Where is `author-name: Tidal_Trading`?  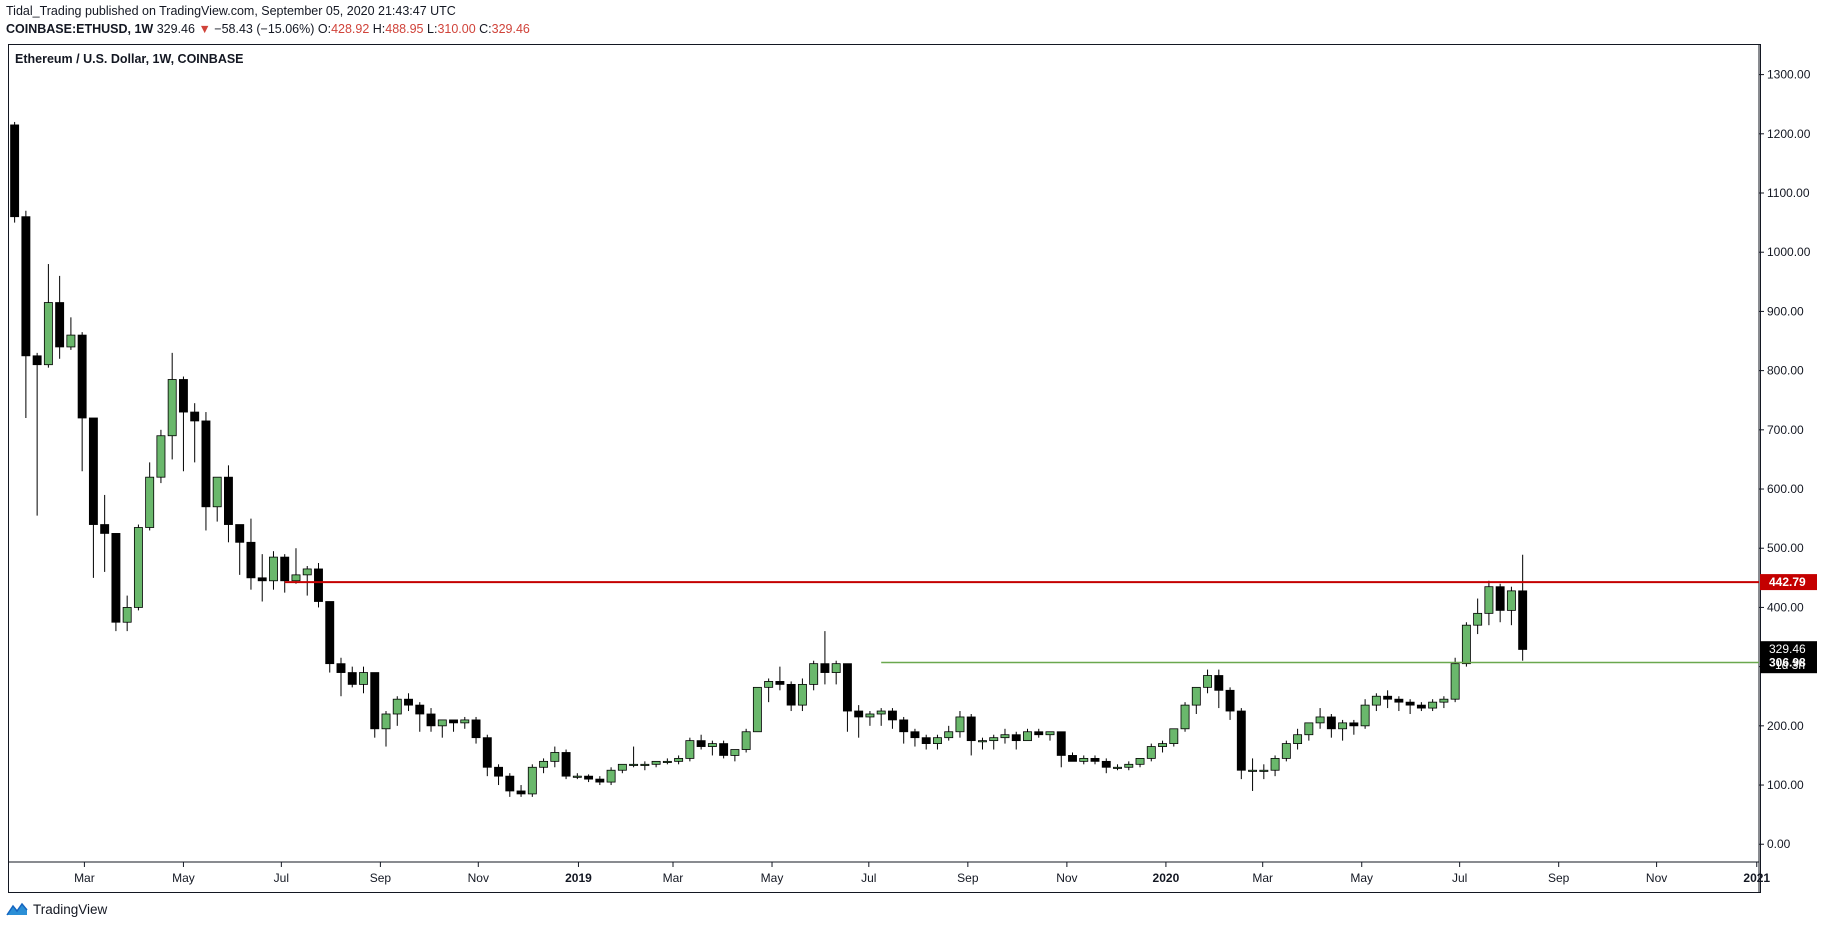
author-name: Tidal_Trading is located at coordinates (44, 11).